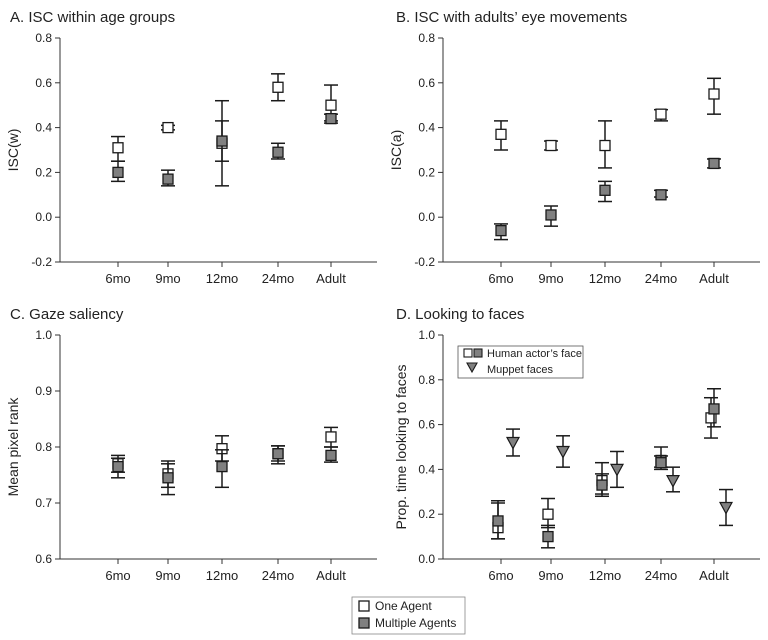 This screenshot has height=640, width=768. What do you see at coordinates (13, 150) in the screenshot?
I see `y-axis-label: ISC(w)` at bounding box center [13, 150].